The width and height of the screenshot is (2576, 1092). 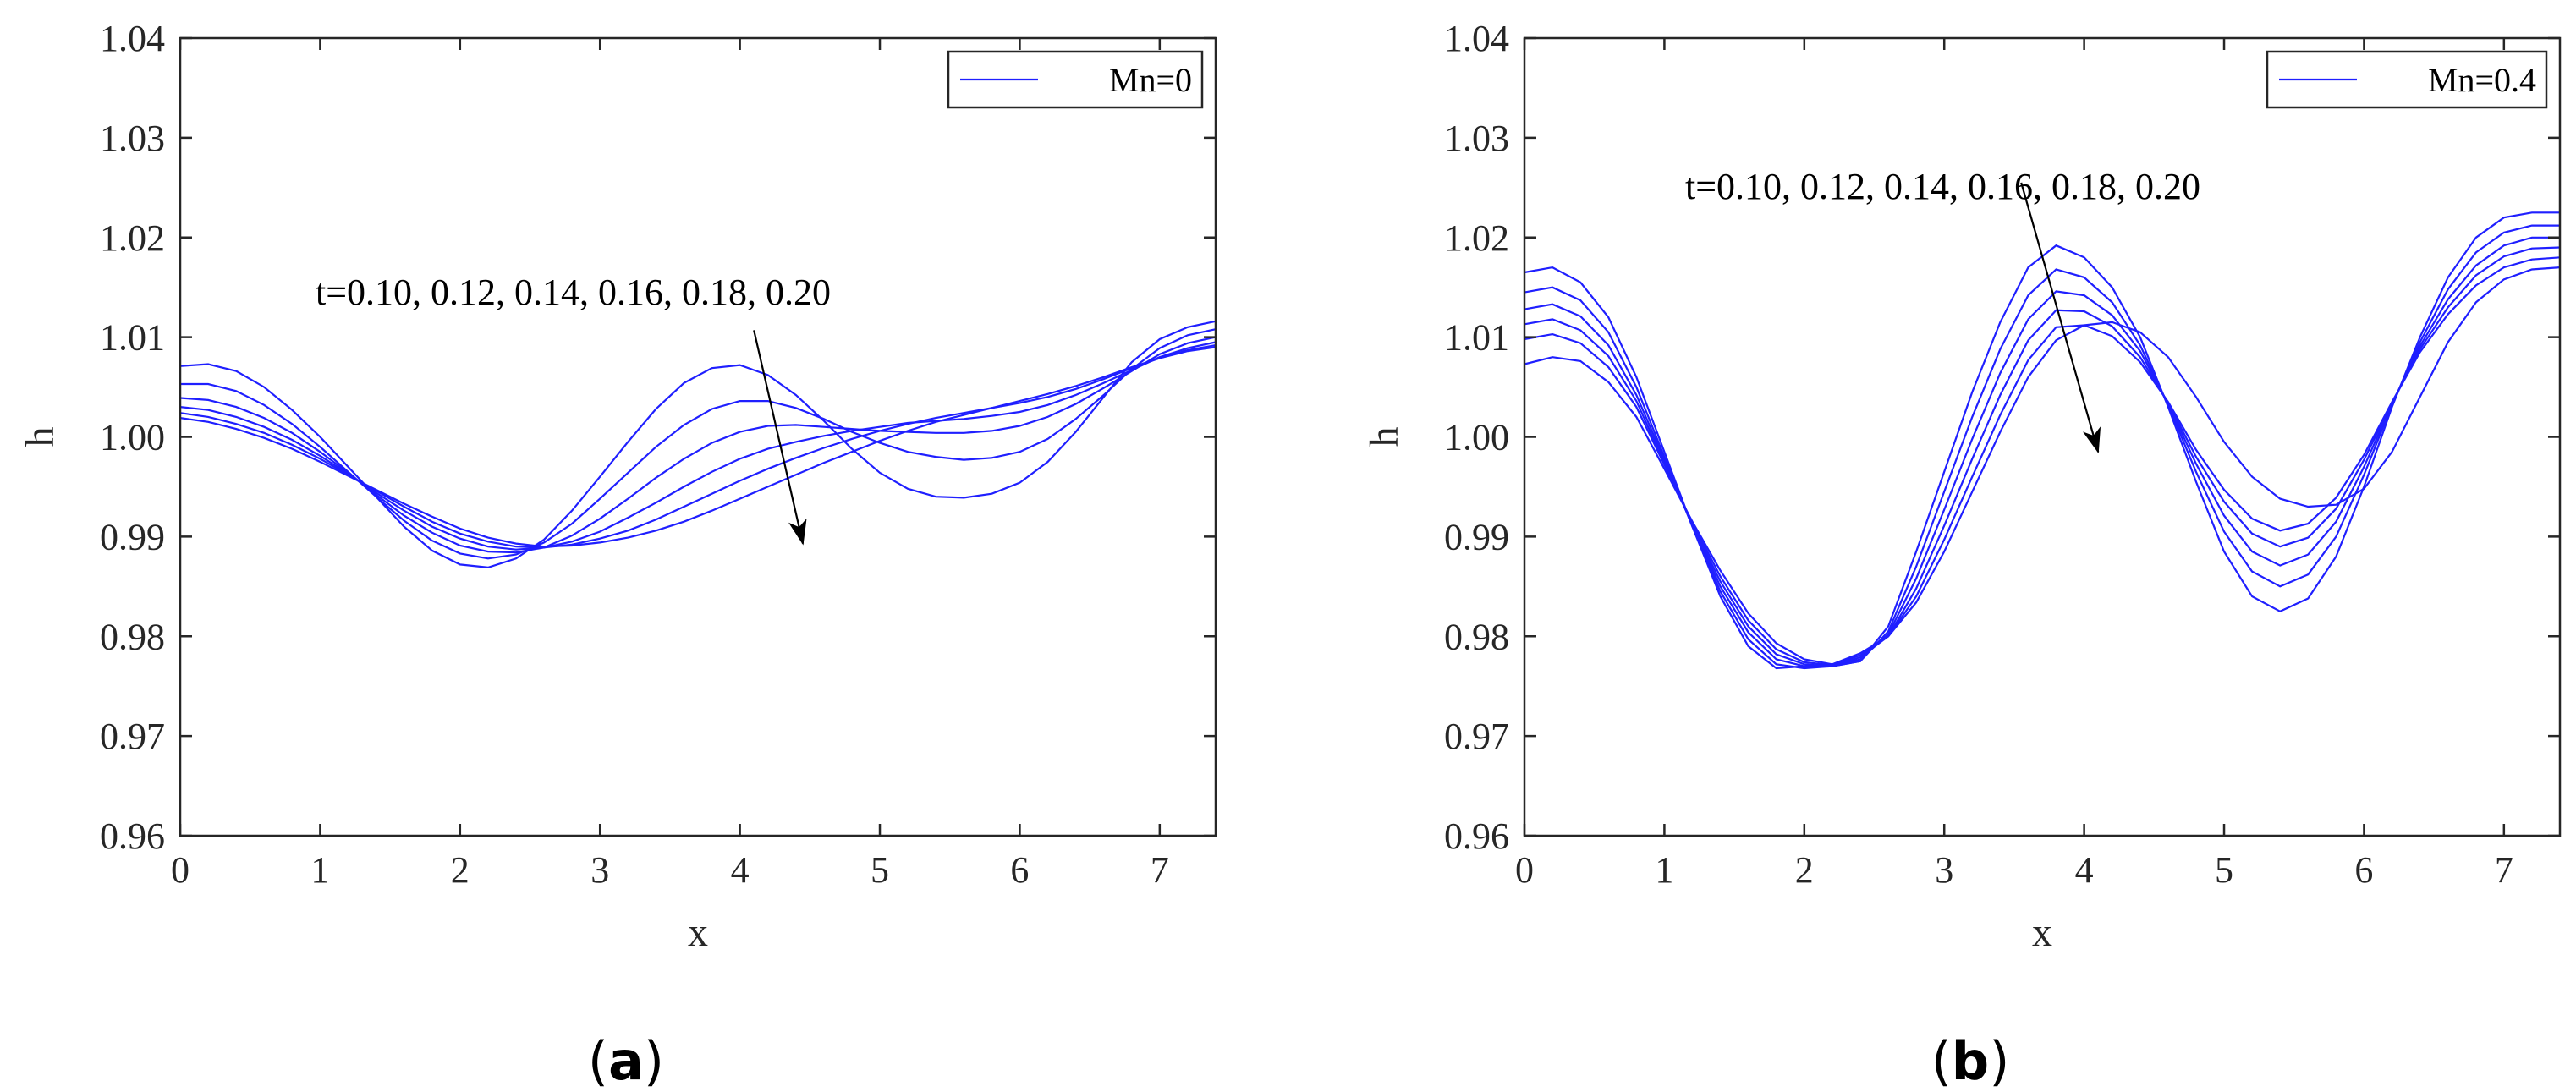 What do you see at coordinates (2482, 80) in the screenshot?
I see `legend-label: Mn=0.4` at bounding box center [2482, 80].